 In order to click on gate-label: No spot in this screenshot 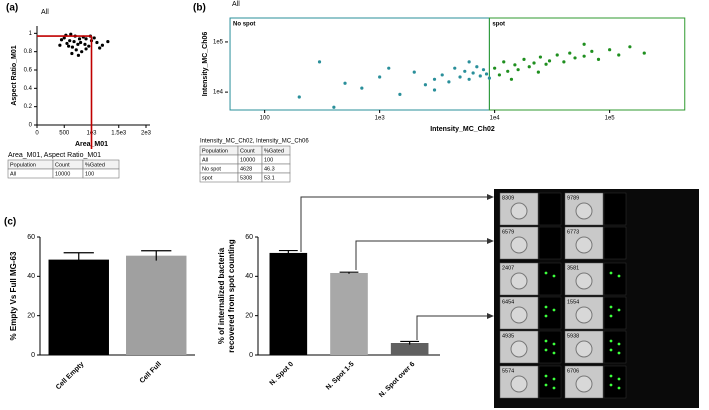, I will do `click(244, 25)`.